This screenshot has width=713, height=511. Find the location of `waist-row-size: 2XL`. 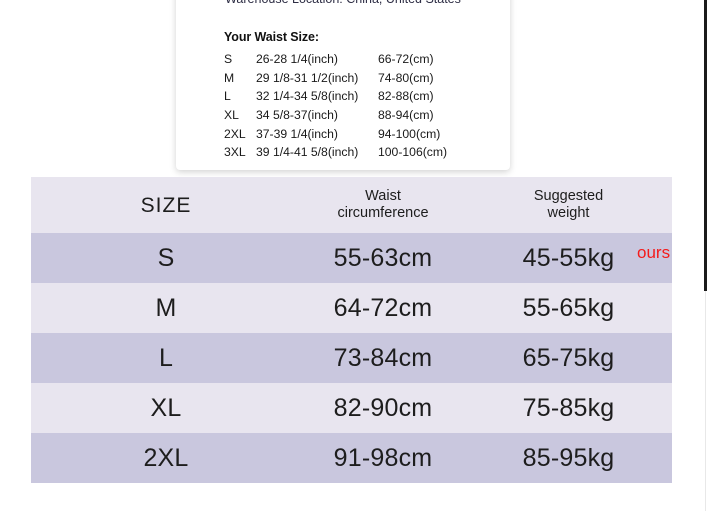

waist-row-size: 2XL is located at coordinates (235, 133).